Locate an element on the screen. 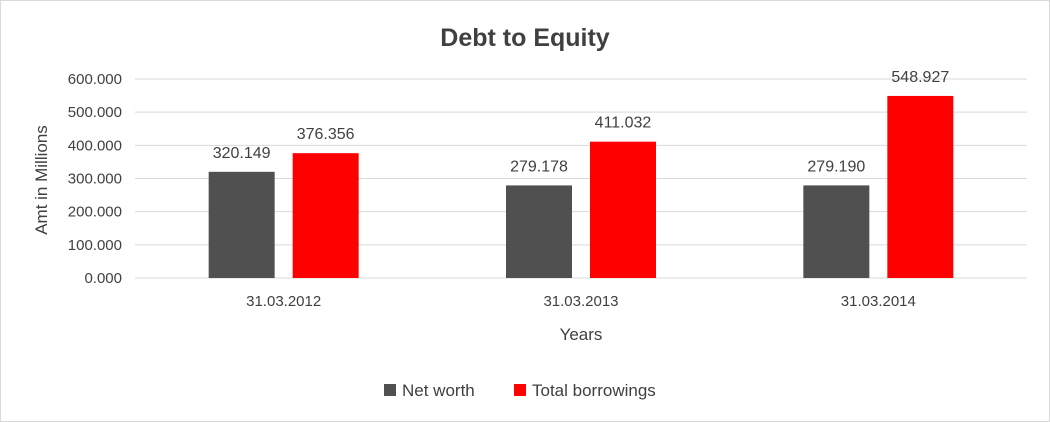 This screenshot has height=422, width=1050. data-label: 320.149 is located at coordinates (242, 153).